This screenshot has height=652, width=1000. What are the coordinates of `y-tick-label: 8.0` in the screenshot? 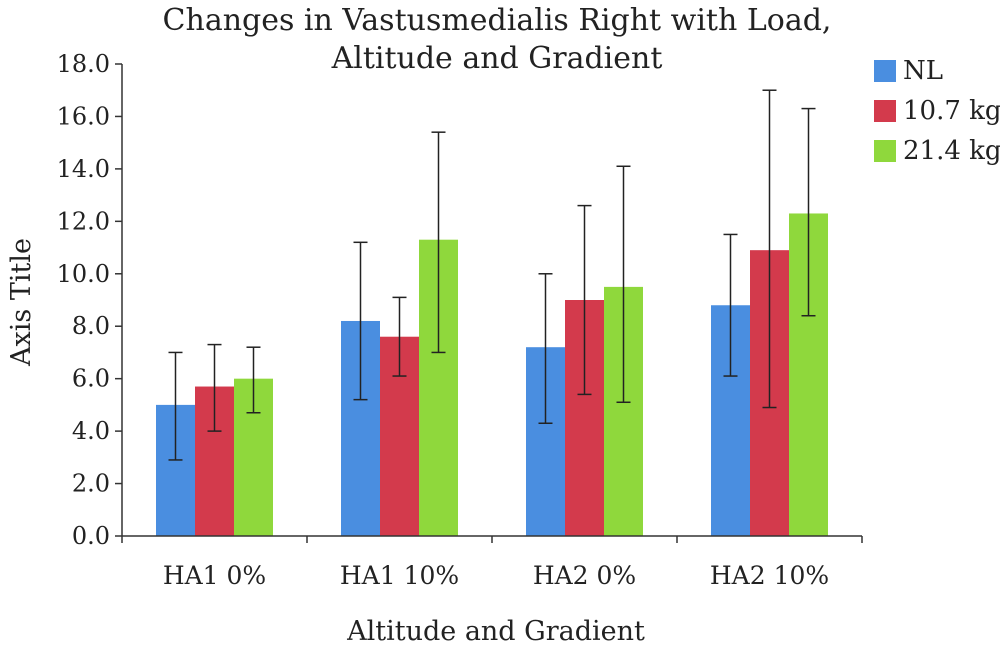 It's located at (91, 326).